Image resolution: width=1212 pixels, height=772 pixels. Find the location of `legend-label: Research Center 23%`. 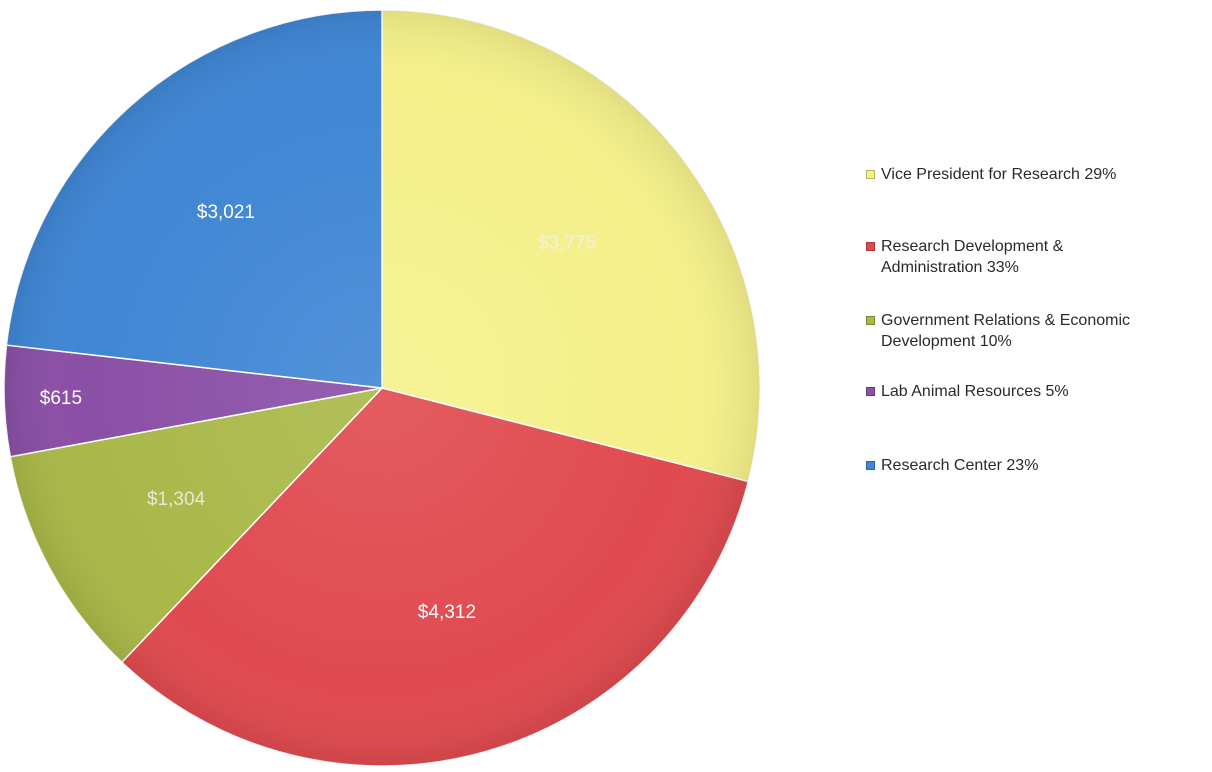

legend-label: Research Center 23% is located at coordinates (960, 465).